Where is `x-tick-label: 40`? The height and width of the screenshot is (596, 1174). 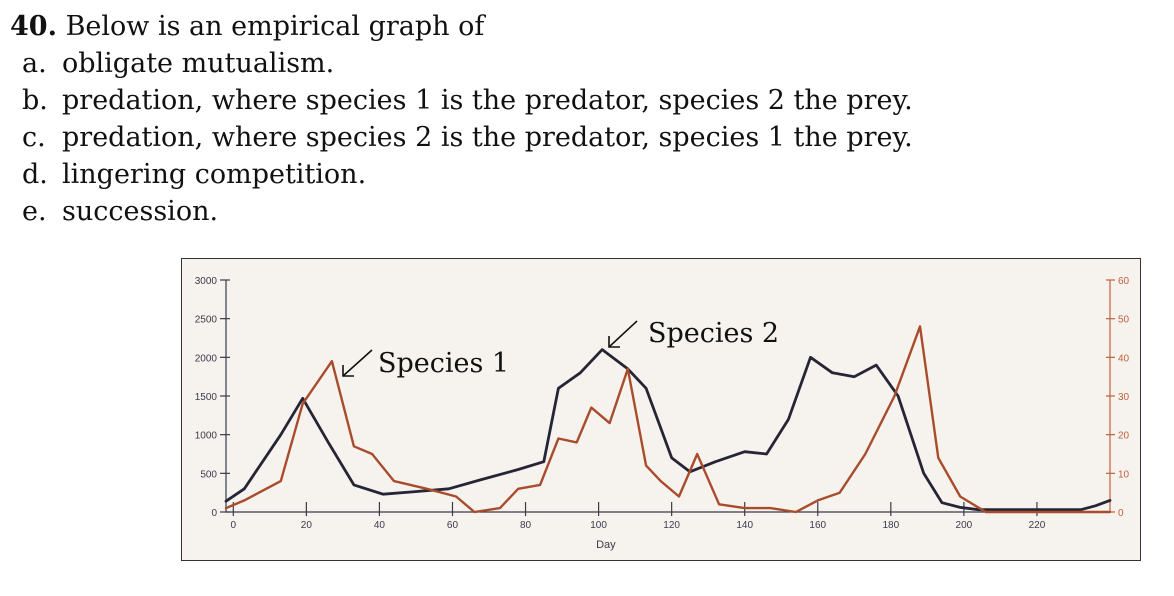
x-tick-label: 40 is located at coordinates (380, 525).